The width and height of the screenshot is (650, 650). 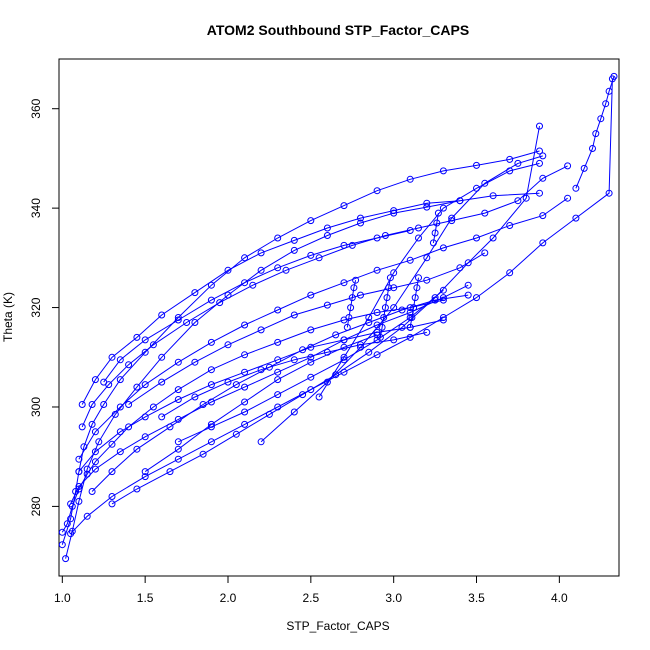 I want to click on y-tick-label: 300, so click(x=36, y=407).